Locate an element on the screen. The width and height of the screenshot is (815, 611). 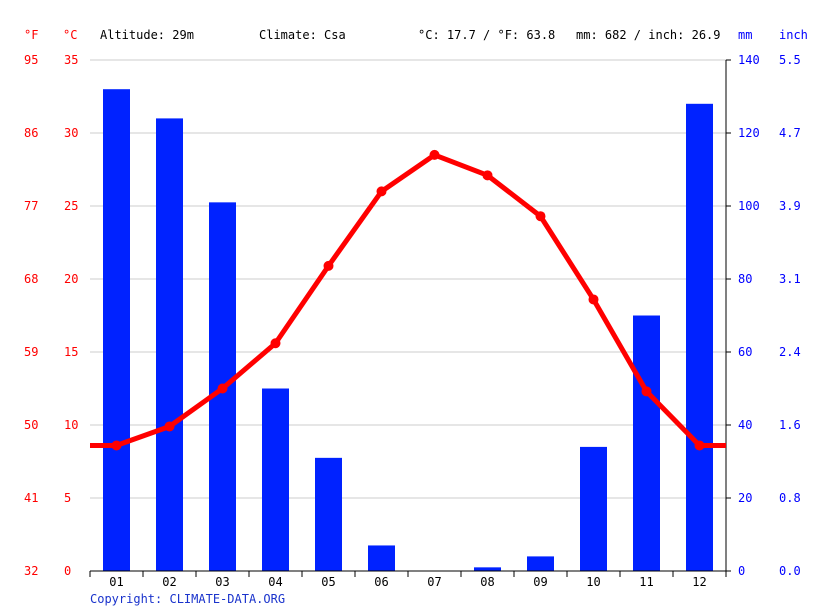
inch-tick-label: 0.8 is located at coordinates (790, 498).